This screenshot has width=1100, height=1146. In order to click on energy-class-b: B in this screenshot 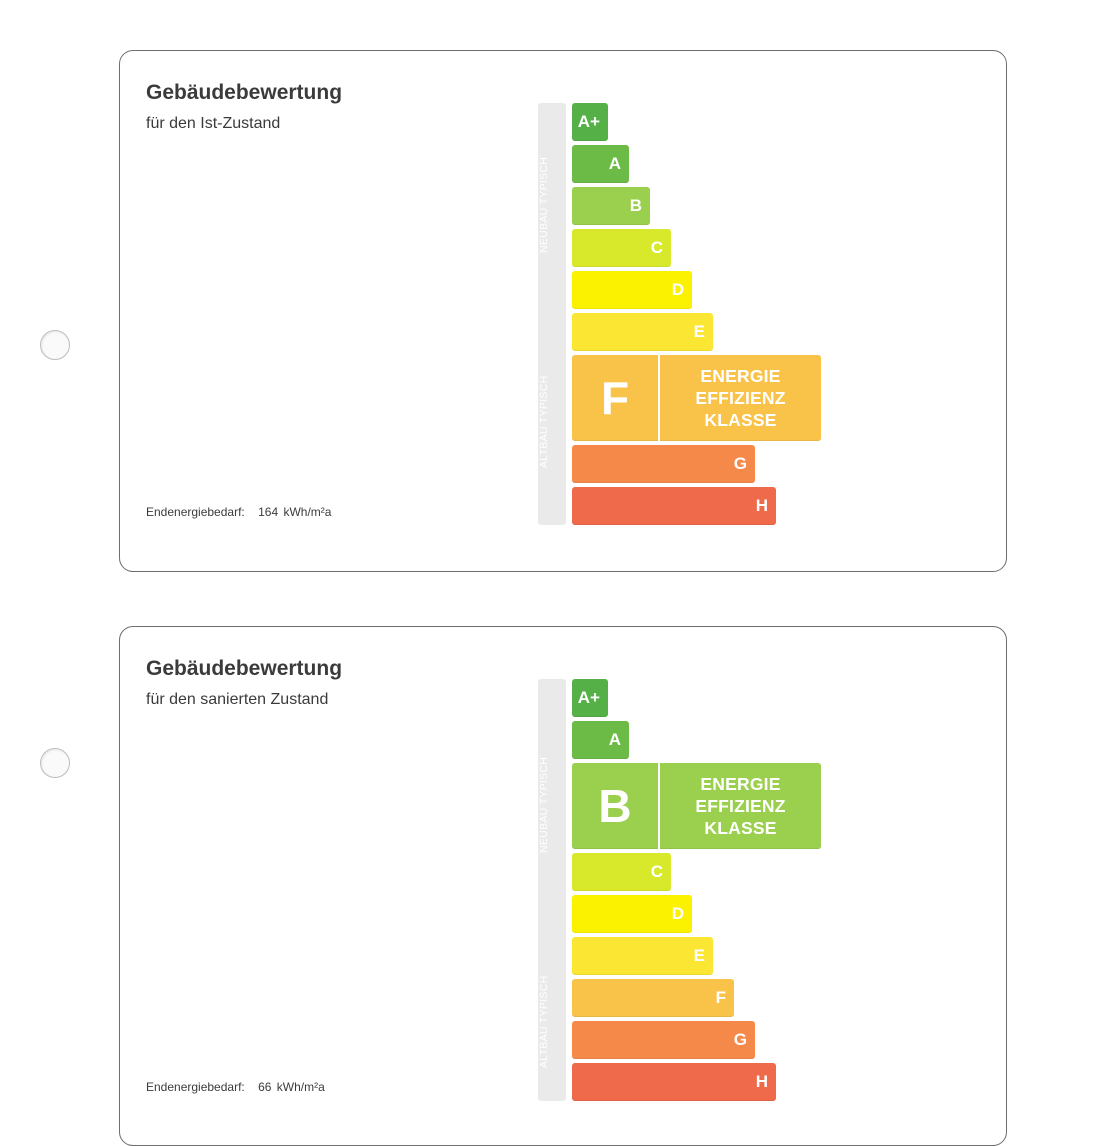, I will do `click(611, 206)`.